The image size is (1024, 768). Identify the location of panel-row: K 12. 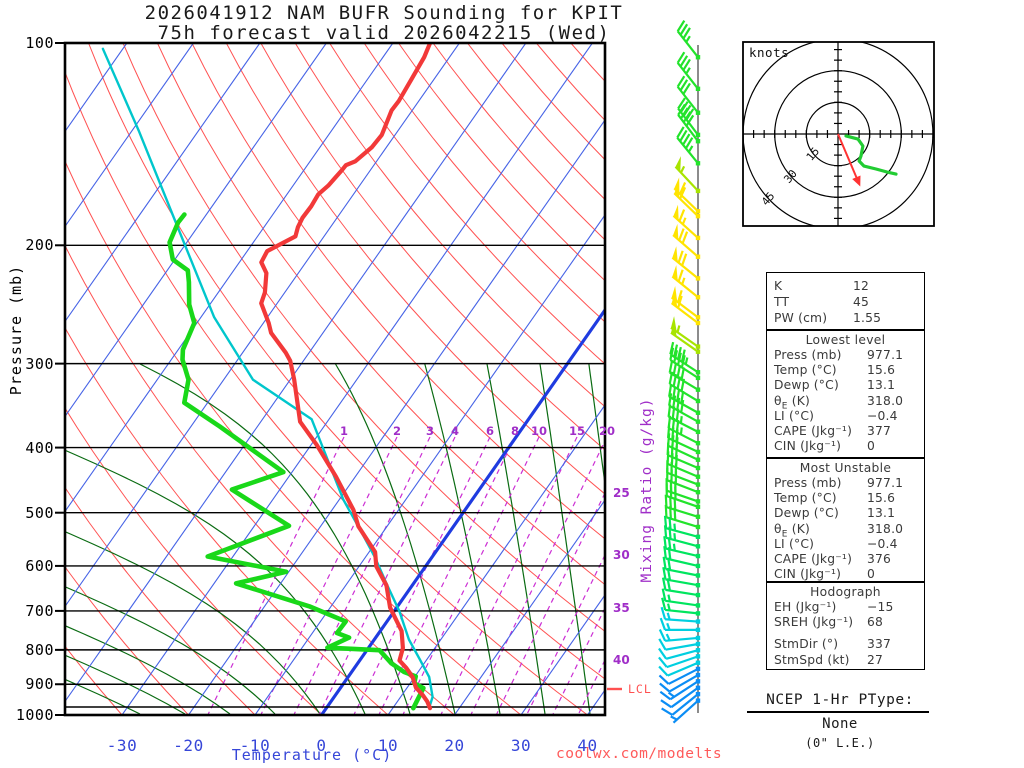
(845, 287).